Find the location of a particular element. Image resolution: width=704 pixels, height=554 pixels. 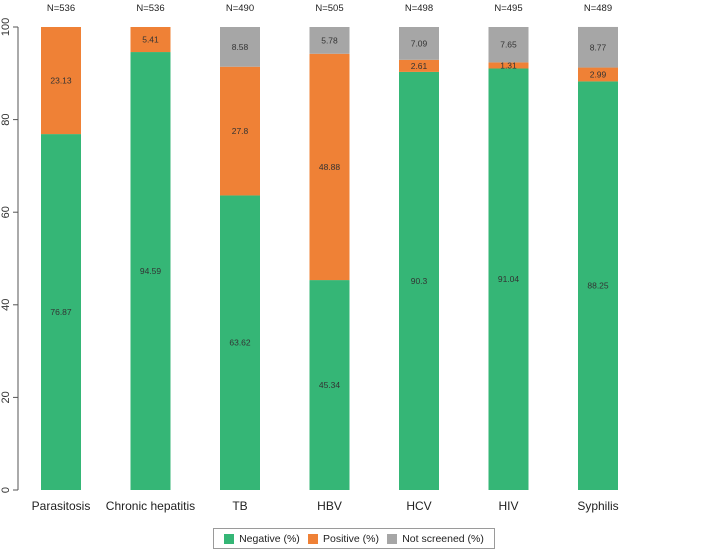

data-label: 48.88 is located at coordinates (330, 167).